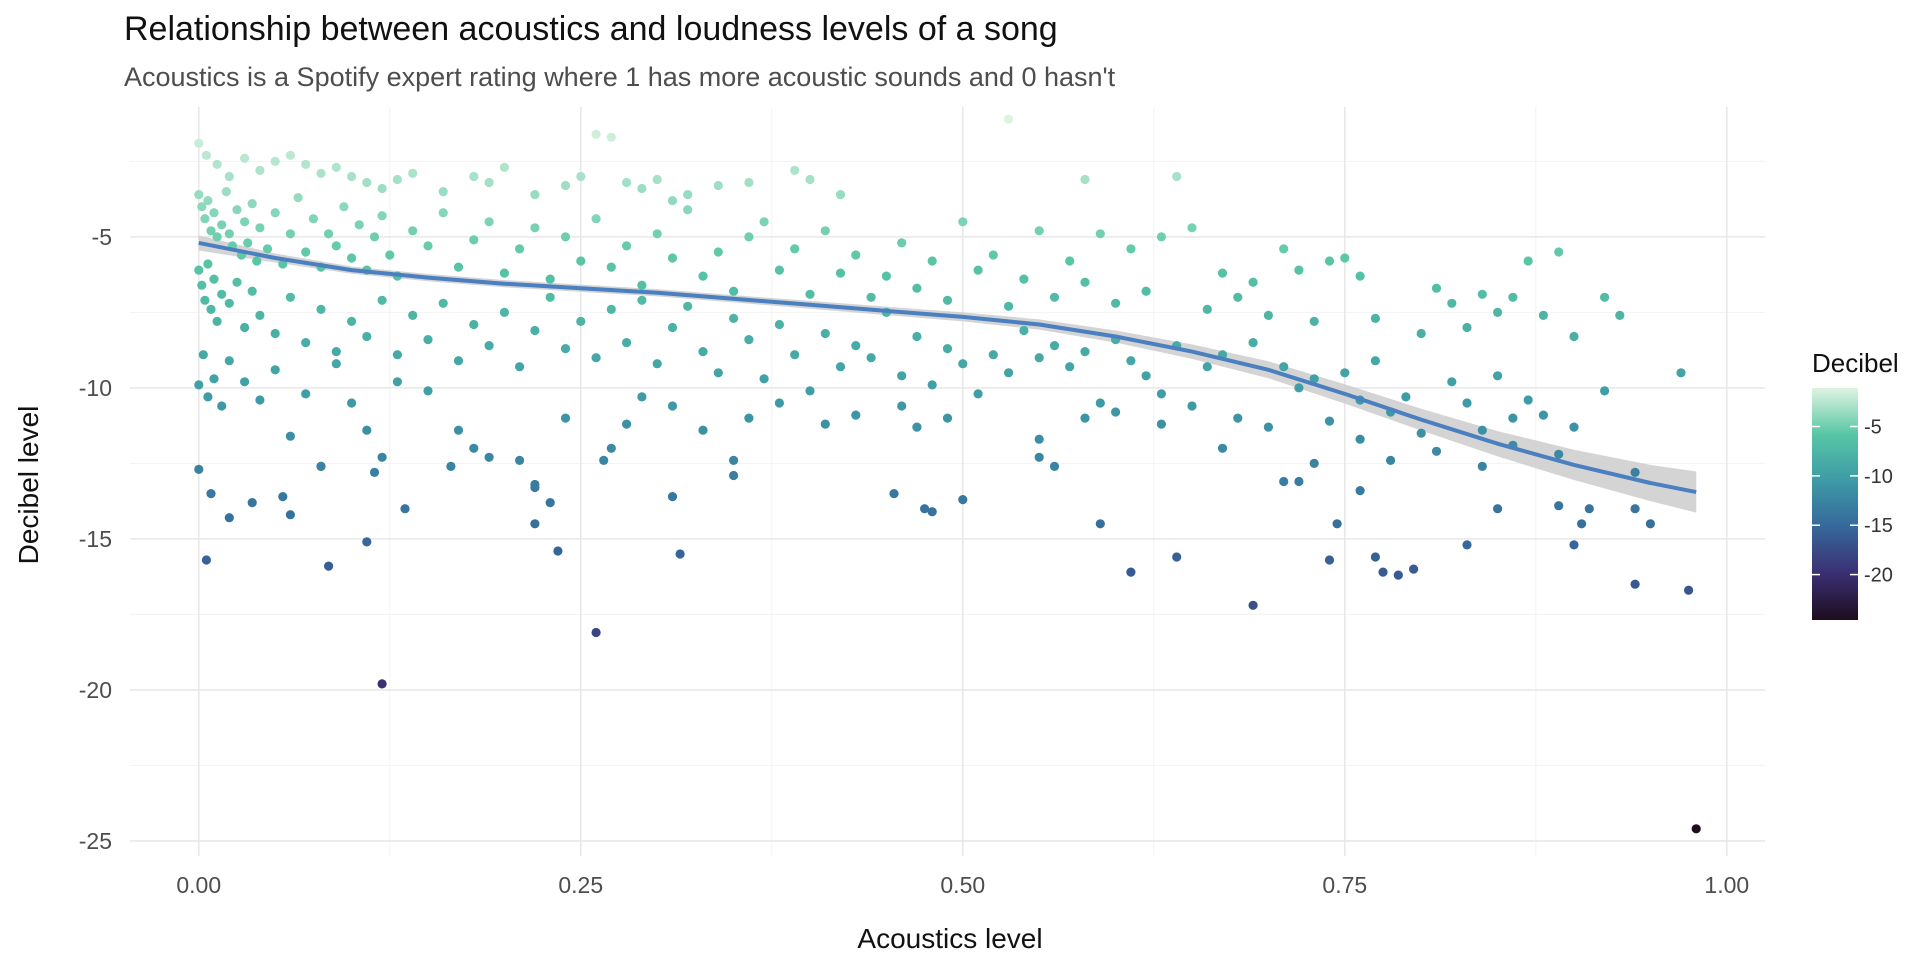 The height and width of the screenshot is (960, 1920). Describe the element at coordinates (1878, 576) in the screenshot. I see `legend-tick-label: -20` at that location.